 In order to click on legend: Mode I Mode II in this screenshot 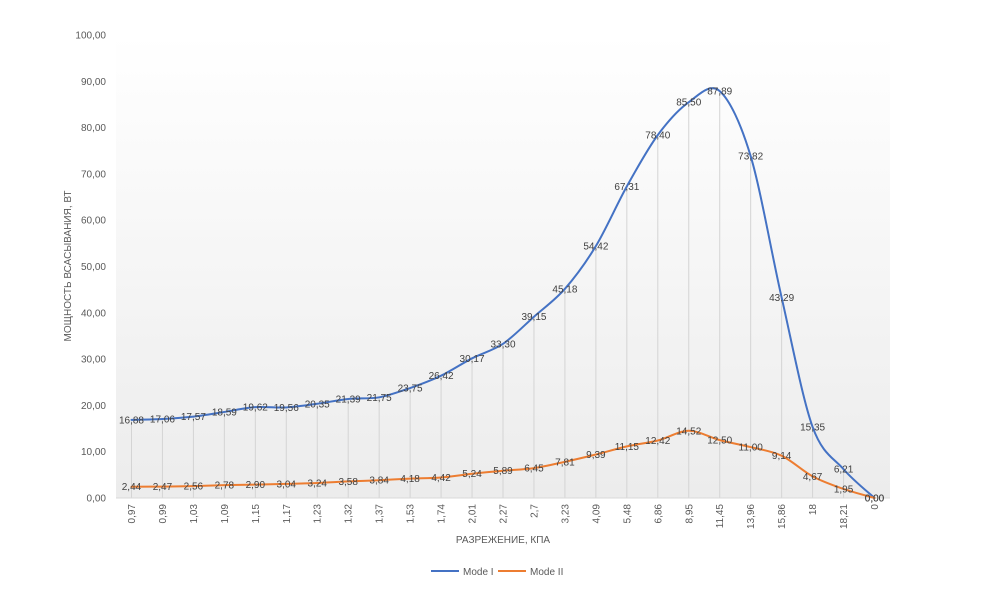, I will do `click(497, 572)`.